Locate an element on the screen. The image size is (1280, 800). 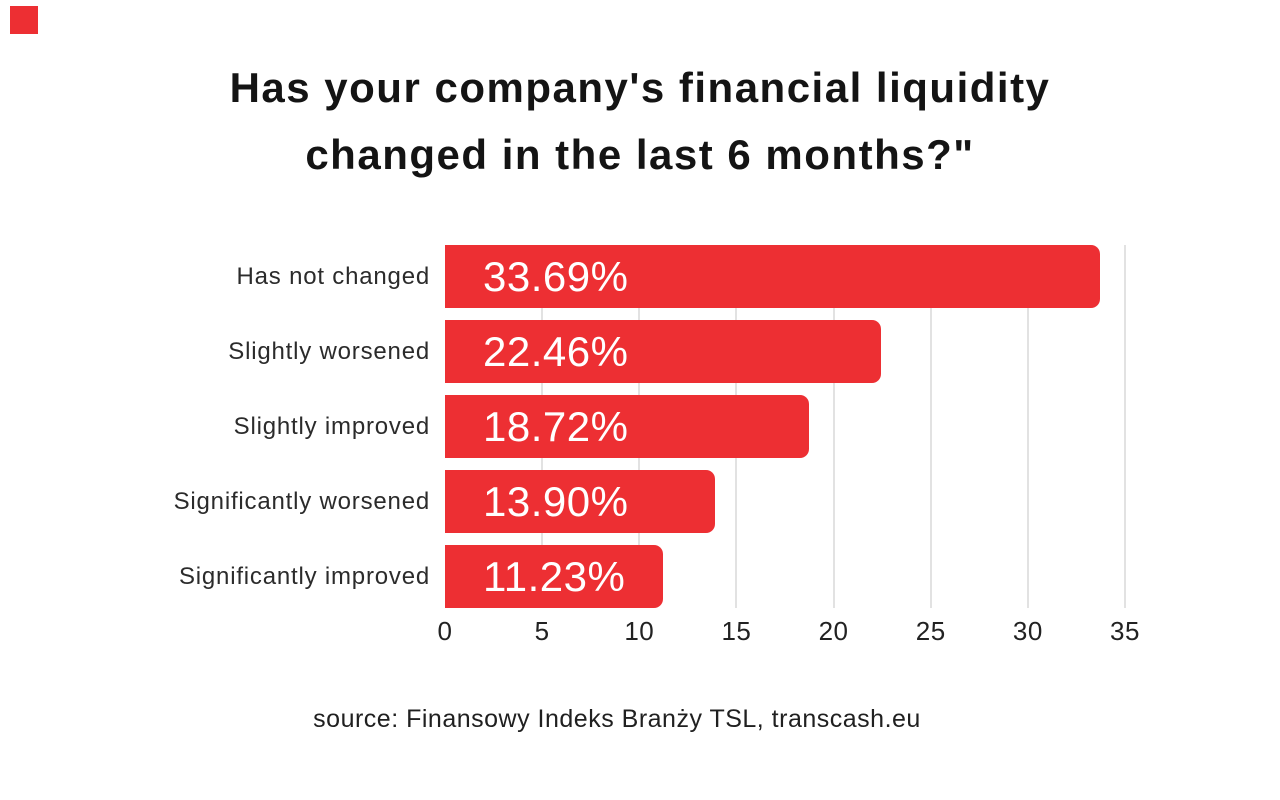
bar-slightly-improved: 18.72% is located at coordinates (627, 426).